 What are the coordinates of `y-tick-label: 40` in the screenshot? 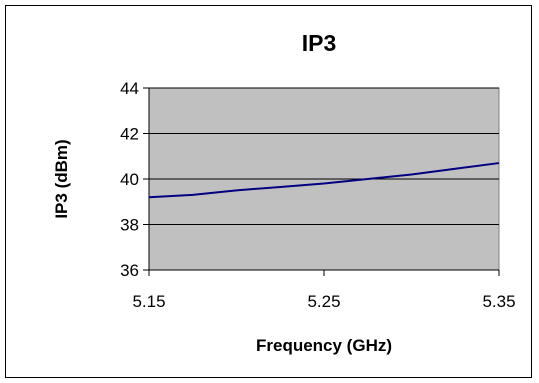 It's located at (129, 179).